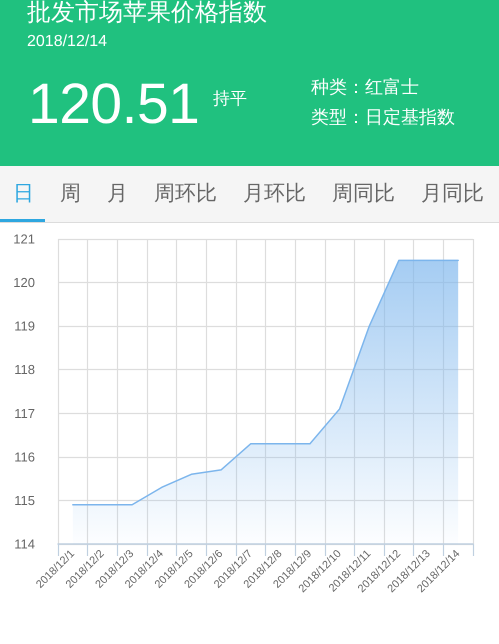 This screenshot has height=644, width=499. I want to click on text: 月, so click(117, 194).